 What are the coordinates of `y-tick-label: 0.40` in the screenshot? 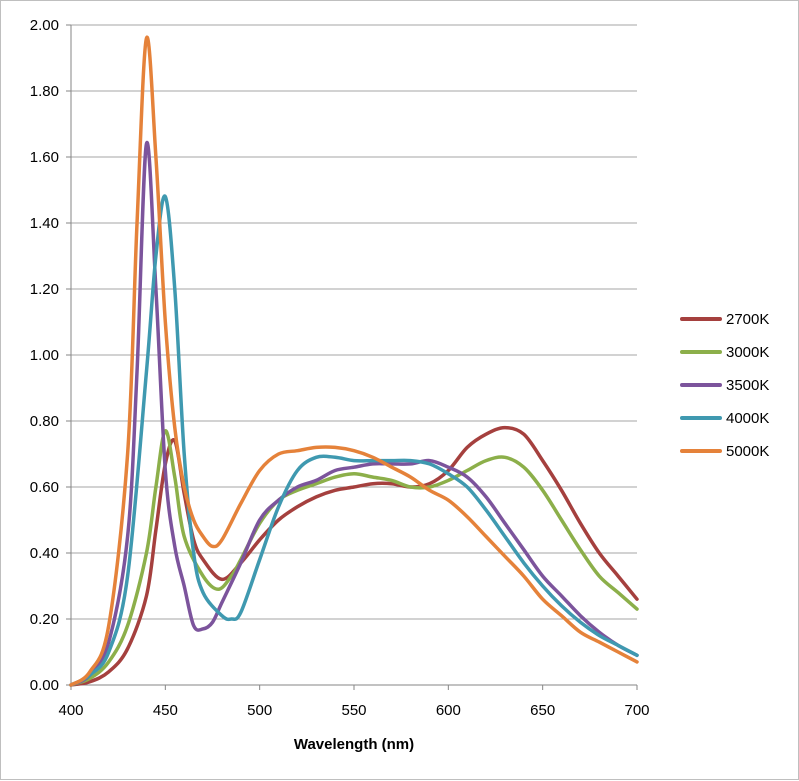 It's located at (44, 553).